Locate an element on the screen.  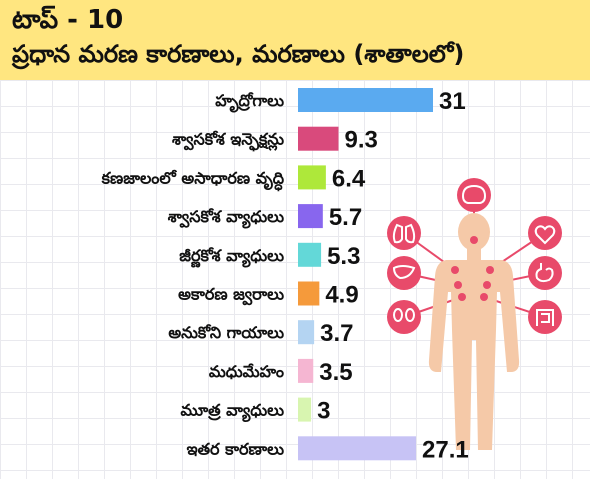
category-label: శ్వాసకోశ వ్యాధులు is located at coordinates (226, 218).